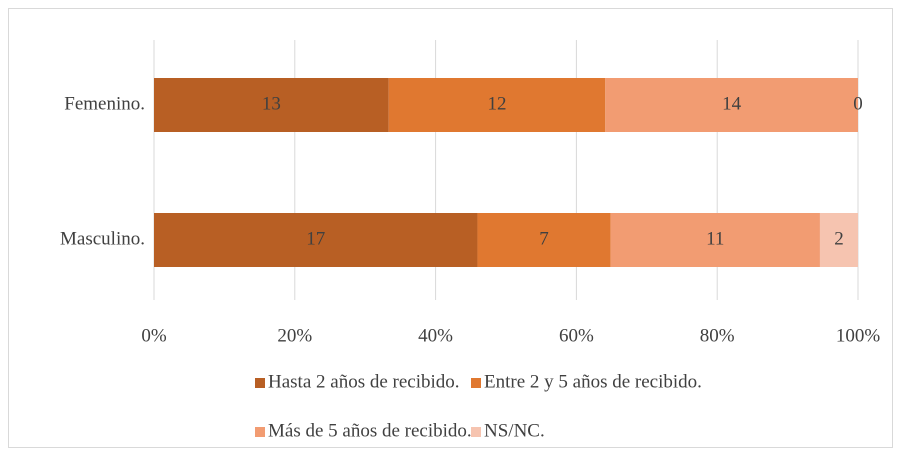 Image resolution: width=901 pixels, height=456 pixels. What do you see at coordinates (102, 238) in the screenshot?
I see `y-tick-label: Masculino.` at bounding box center [102, 238].